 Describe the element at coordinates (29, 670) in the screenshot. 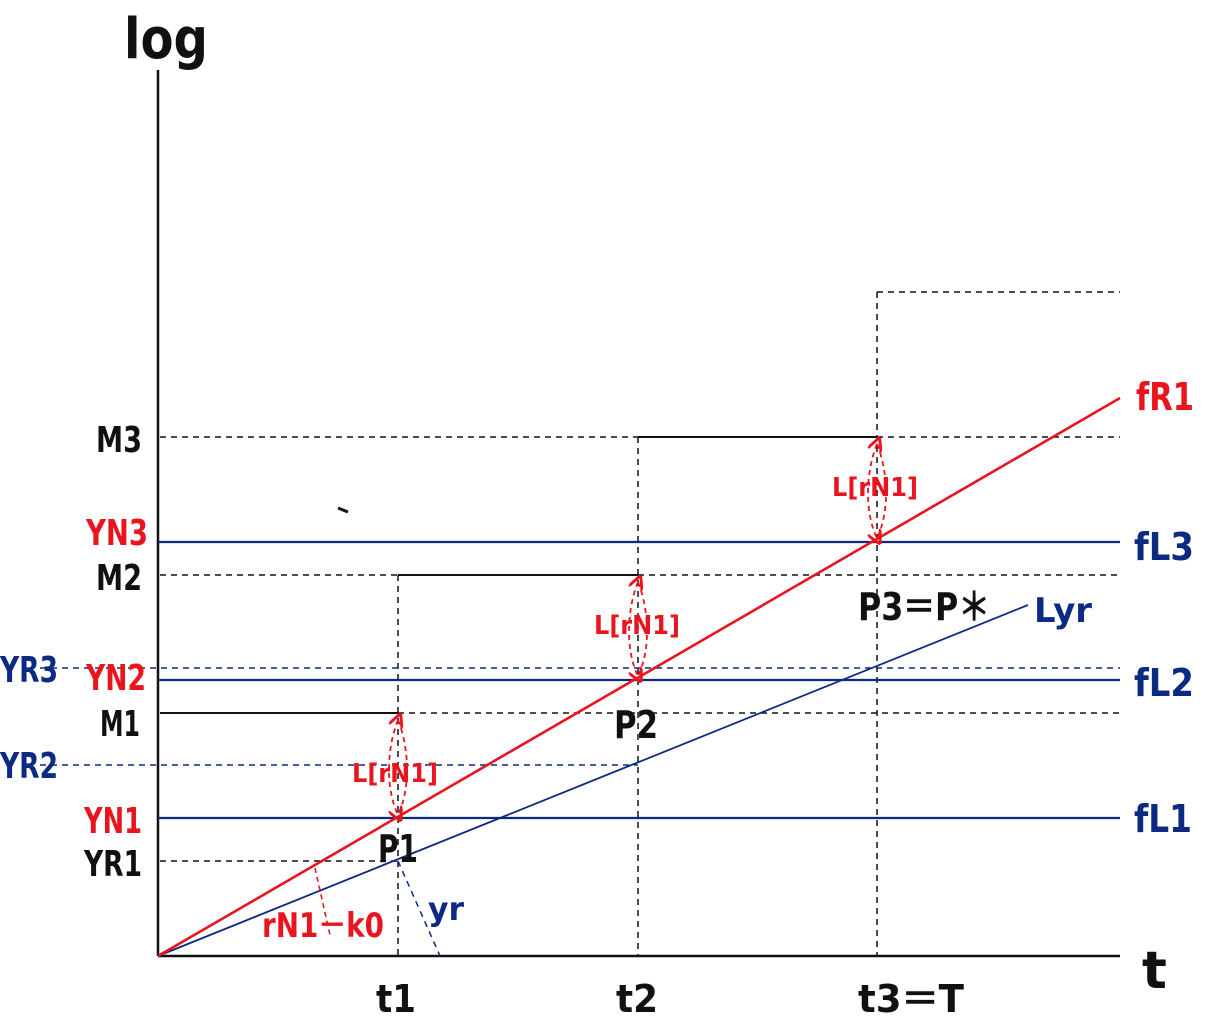

I see `label-yr3: YR3` at that location.